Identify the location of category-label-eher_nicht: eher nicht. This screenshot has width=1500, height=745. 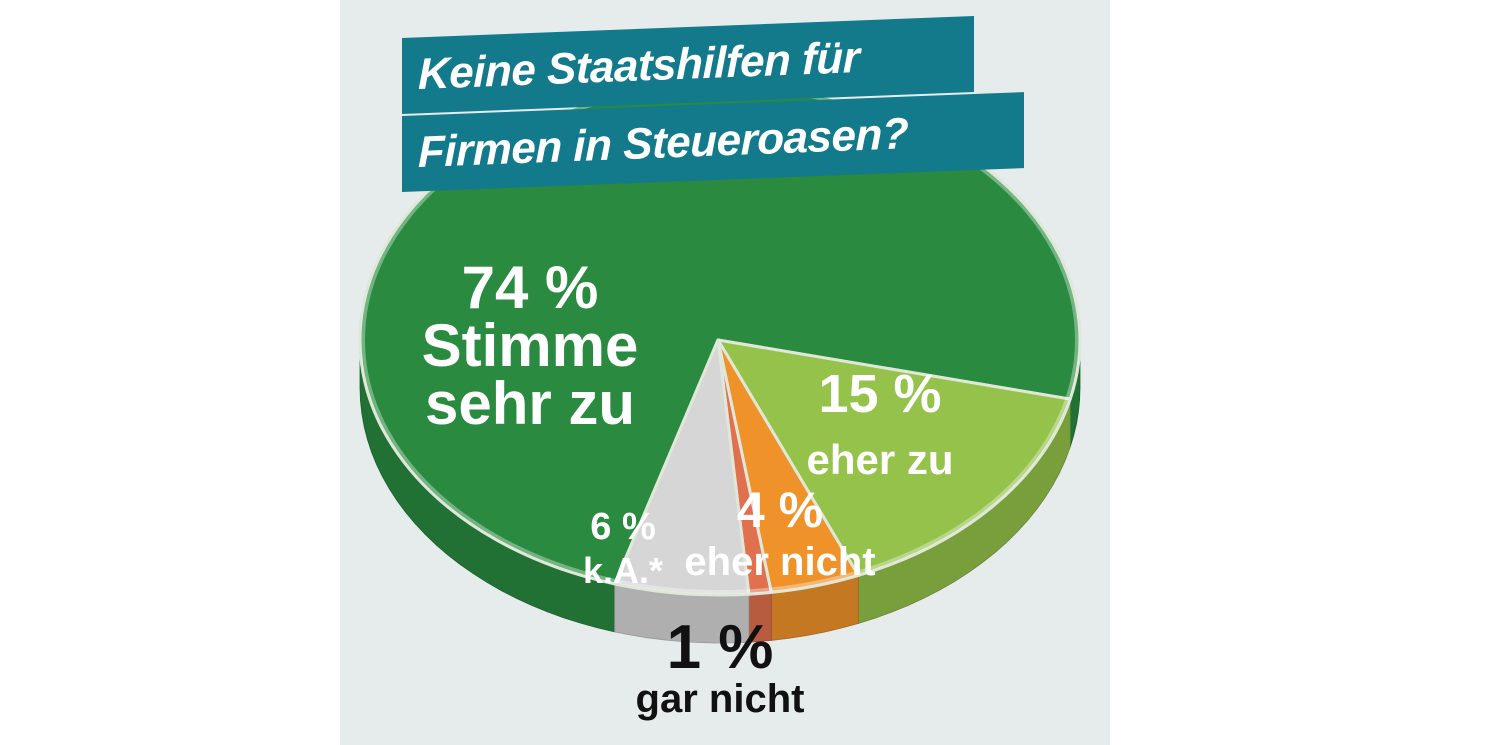
(779, 562).